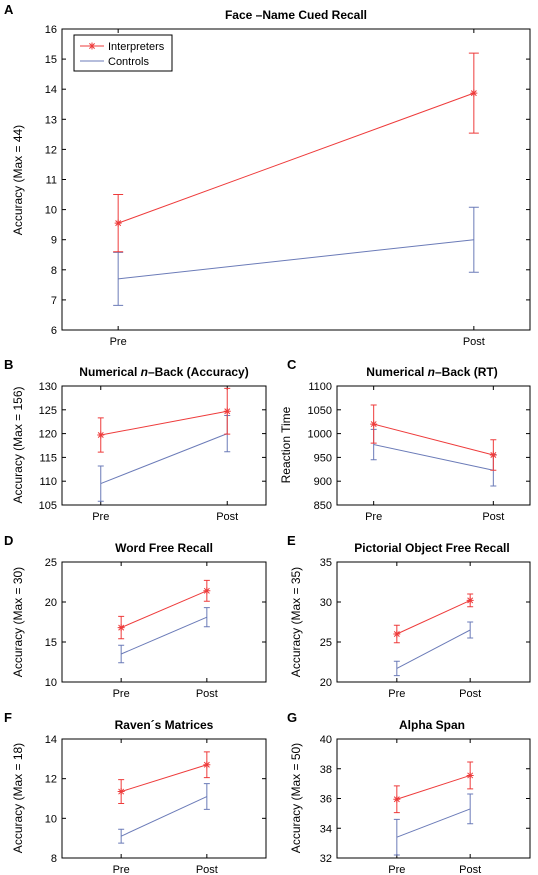 The width and height of the screenshot is (538, 875). Describe the element at coordinates (296, 798) in the screenshot. I see `y-axis-label-g: Accuracy (Max = 50)` at that location.